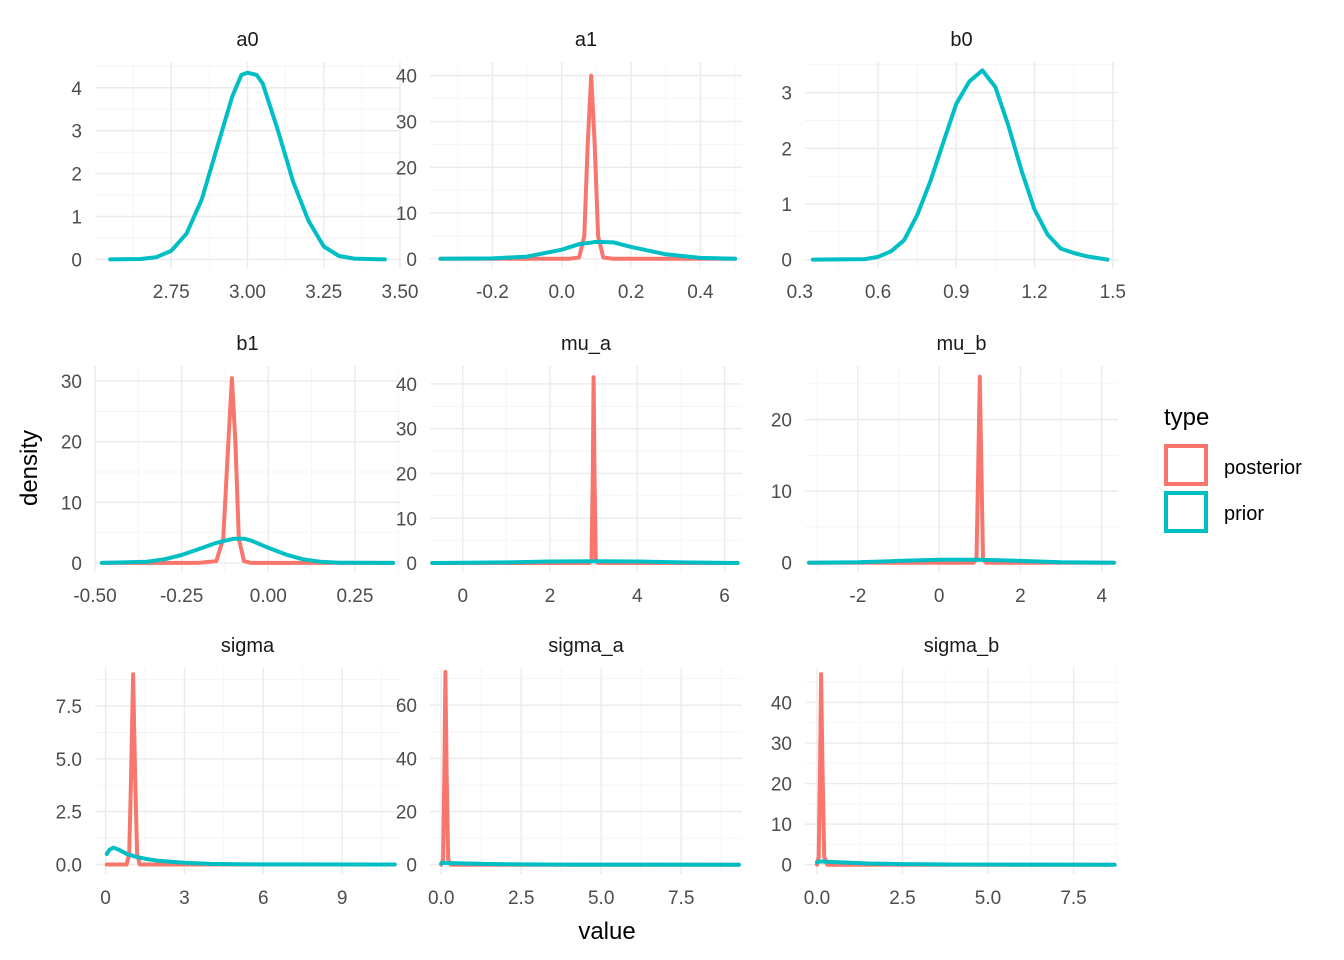  What do you see at coordinates (342, 898) in the screenshot?
I see `x-tick-label: 9` at bounding box center [342, 898].